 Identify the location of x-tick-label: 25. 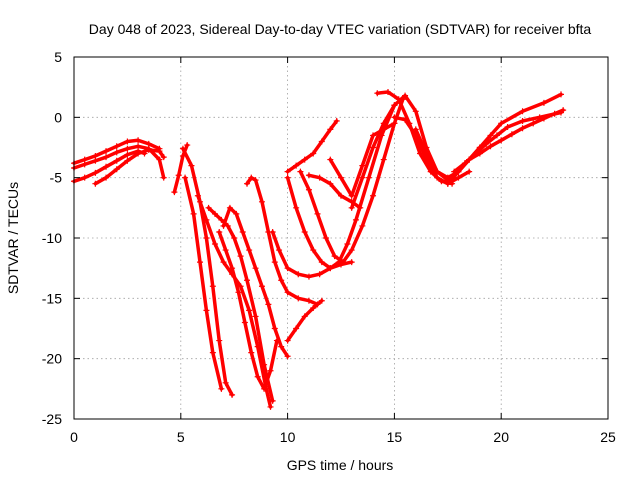
(608, 437).